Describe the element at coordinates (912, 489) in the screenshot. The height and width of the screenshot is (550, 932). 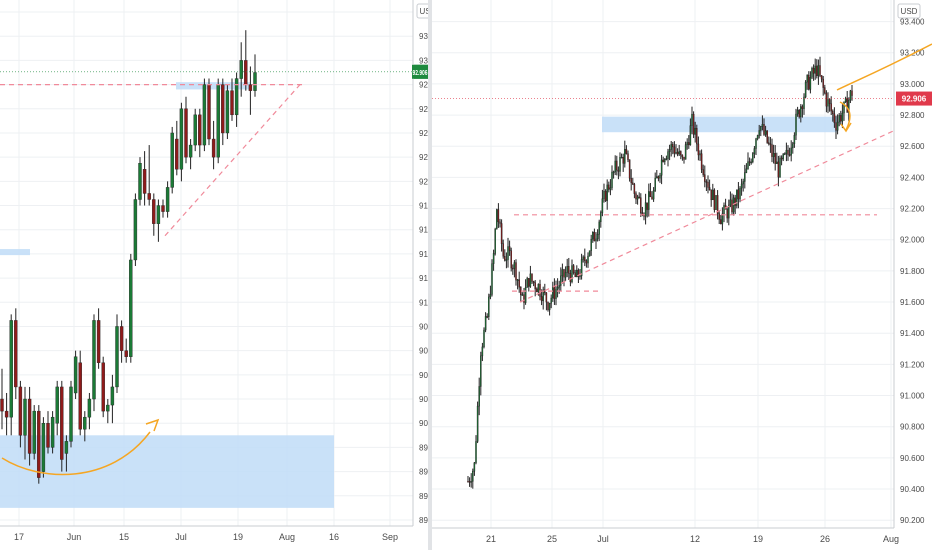
I see `price-tick-label: 90.400` at that location.